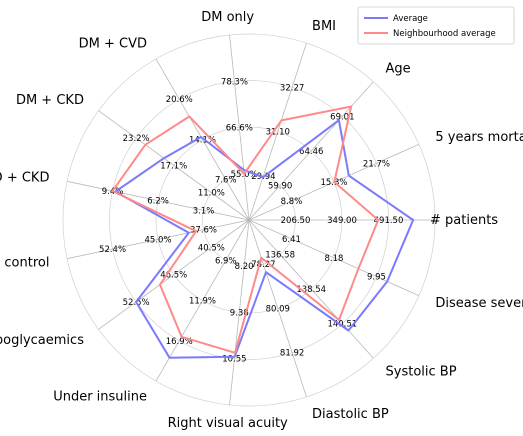 The width and height of the screenshot is (523, 436). I want to click on tick-label-5-1: 14.1%, so click(202, 140).